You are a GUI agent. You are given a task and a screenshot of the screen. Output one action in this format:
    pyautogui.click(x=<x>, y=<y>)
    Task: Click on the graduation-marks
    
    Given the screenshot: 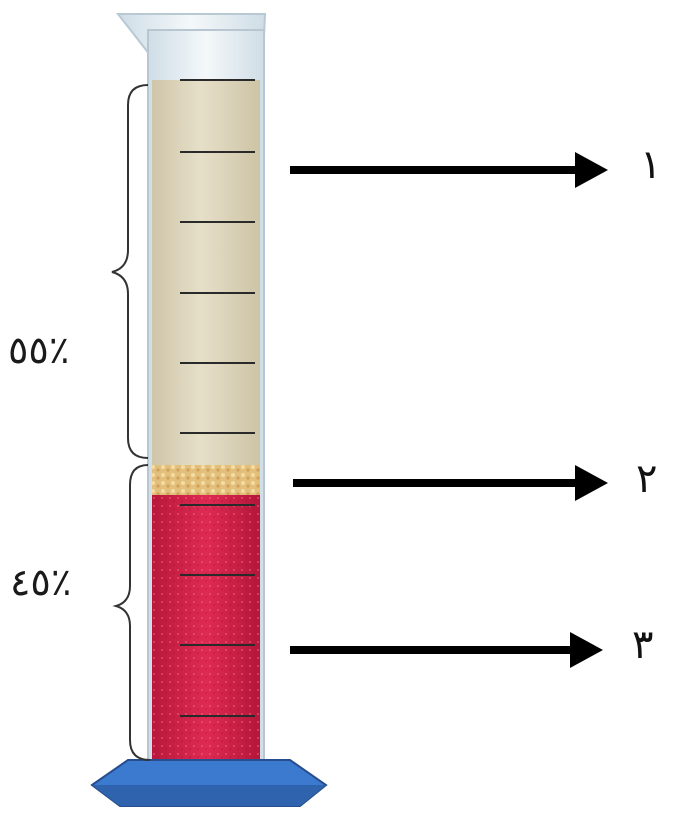 What is the action you would take?
    pyautogui.click(x=217, y=398)
    